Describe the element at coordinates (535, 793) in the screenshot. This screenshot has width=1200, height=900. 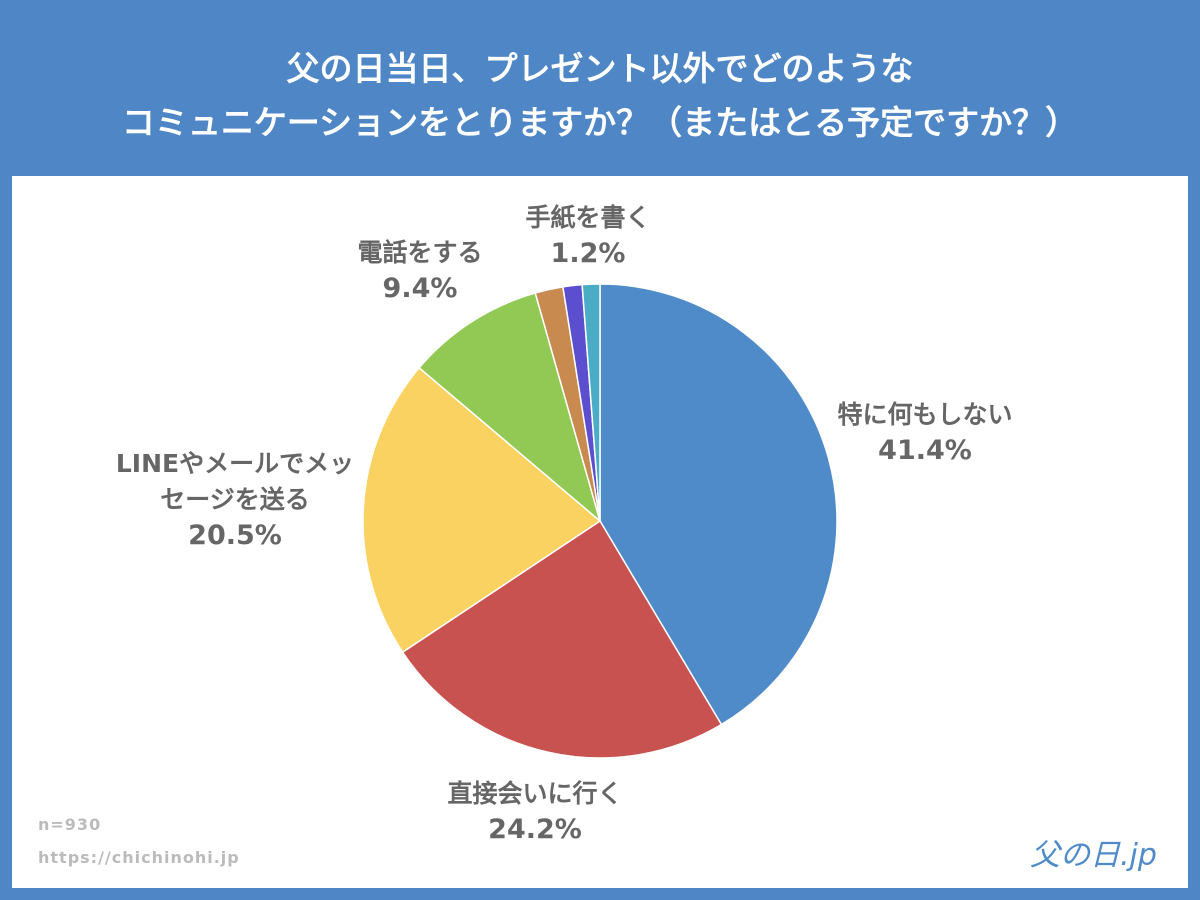
I see `category-name: 直接会いに行く` at that location.